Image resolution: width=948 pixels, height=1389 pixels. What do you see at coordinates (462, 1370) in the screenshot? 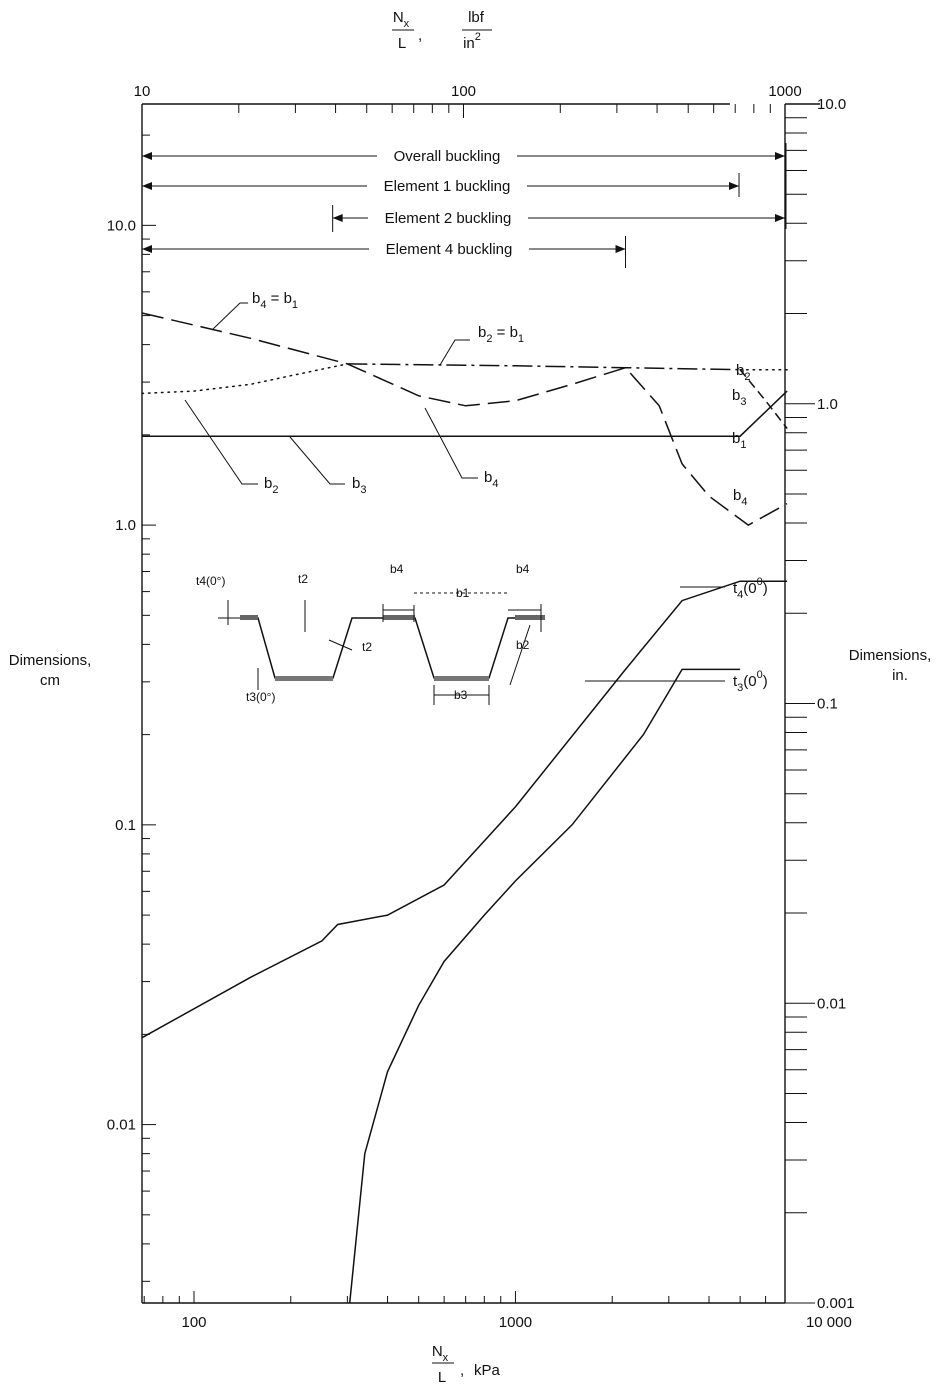
I see `bottom-axis-comma: ,` at bounding box center [462, 1370].